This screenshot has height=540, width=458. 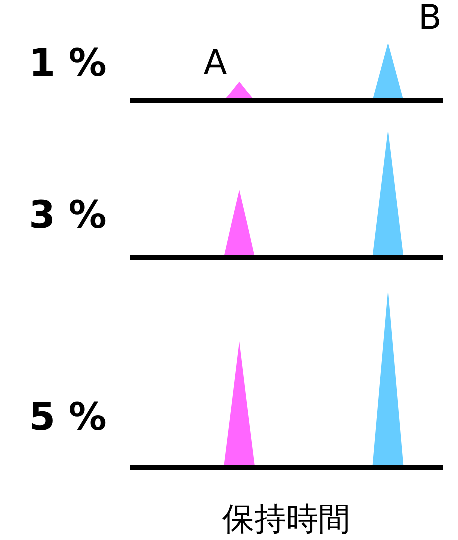 What do you see at coordinates (68, 215) in the screenshot?
I see `y-axis-title: 3 %` at bounding box center [68, 215].